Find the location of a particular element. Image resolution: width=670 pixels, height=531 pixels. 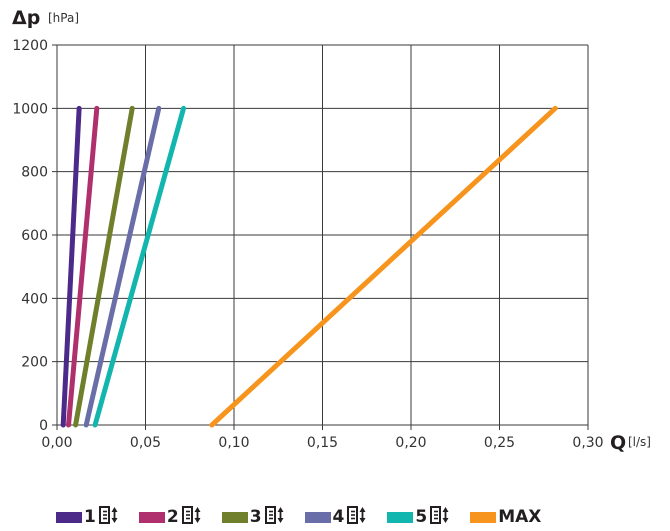

legend-label: 1 is located at coordinates (90, 517).